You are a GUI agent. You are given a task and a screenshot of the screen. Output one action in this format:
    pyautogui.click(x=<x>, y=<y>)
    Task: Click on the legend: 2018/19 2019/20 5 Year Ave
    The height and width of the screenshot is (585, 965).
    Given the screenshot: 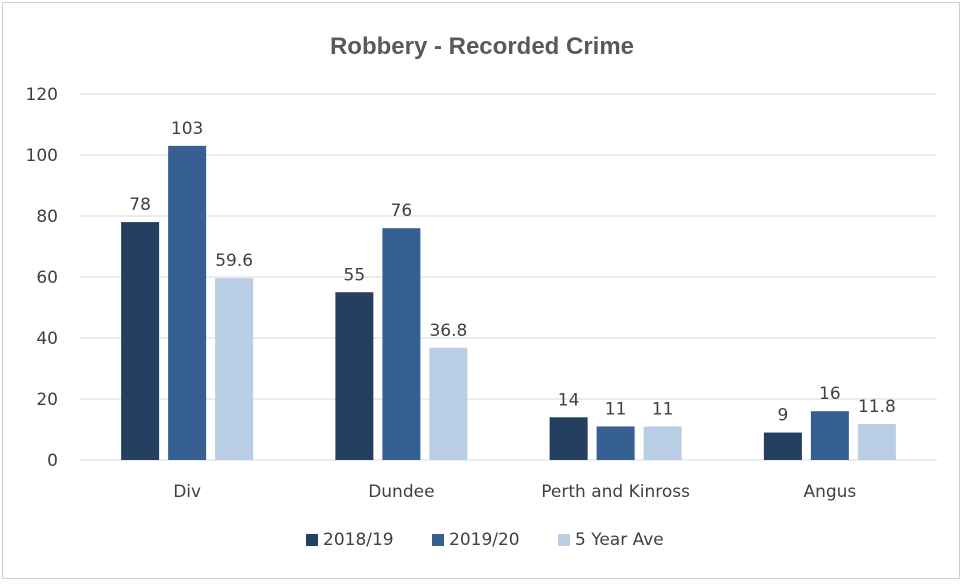 What is the action you would take?
    pyautogui.click(x=485, y=540)
    